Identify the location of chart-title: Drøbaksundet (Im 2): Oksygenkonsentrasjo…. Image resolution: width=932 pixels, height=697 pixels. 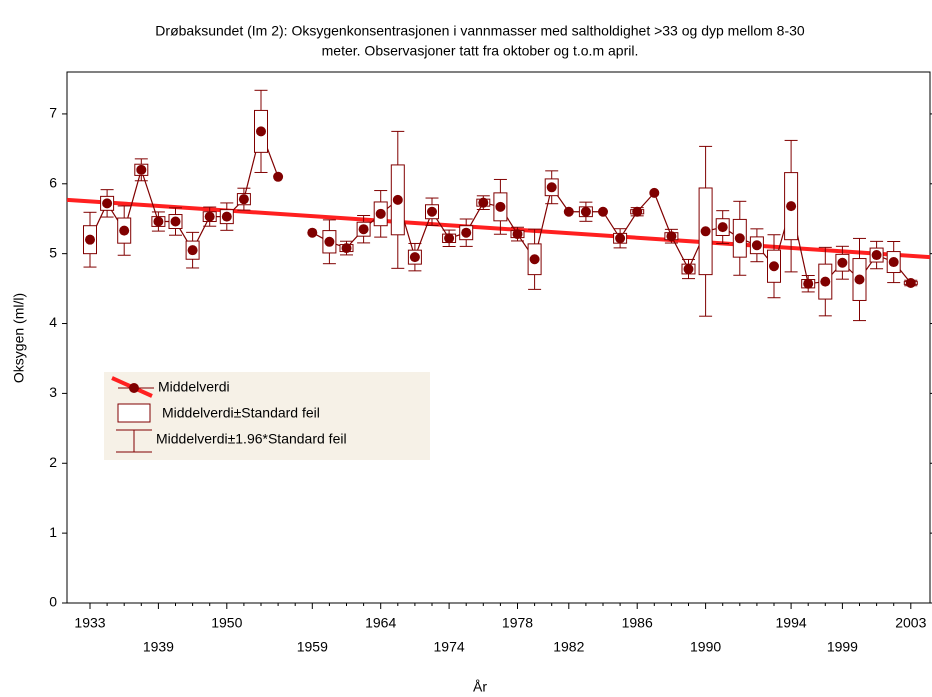
(480, 31).